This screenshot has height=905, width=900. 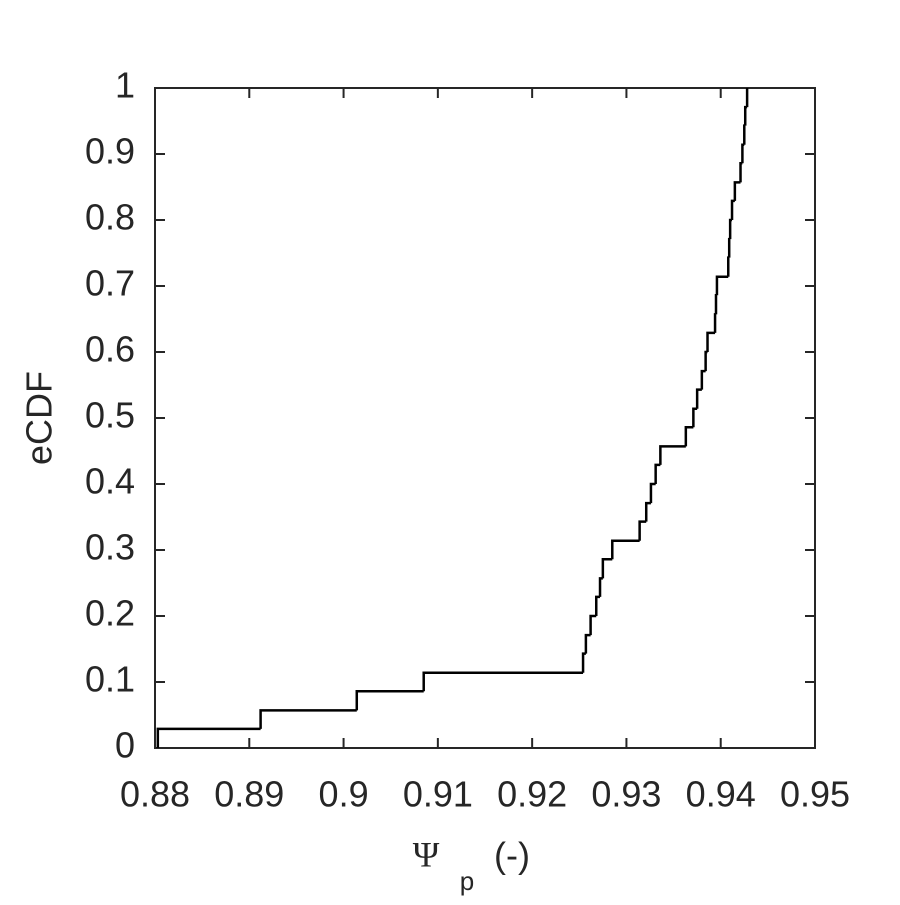 What do you see at coordinates (438, 794) in the screenshot?
I see `x-tick-label: 0.91` at bounding box center [438, 794].